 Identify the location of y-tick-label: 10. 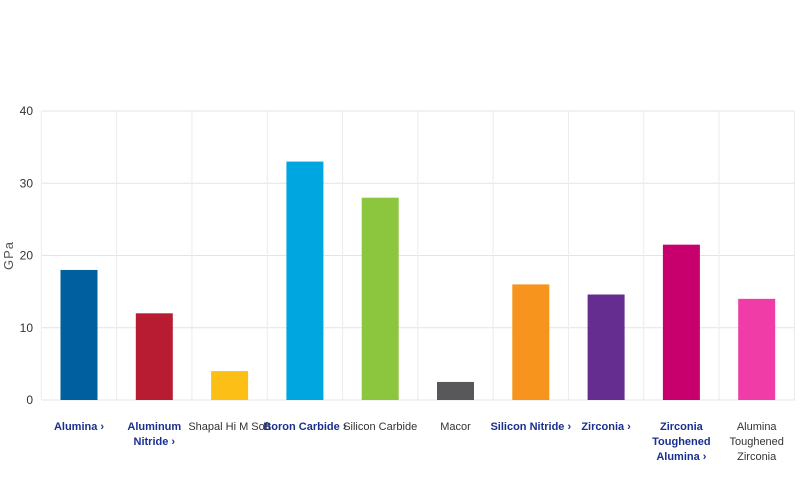
(27, 328).